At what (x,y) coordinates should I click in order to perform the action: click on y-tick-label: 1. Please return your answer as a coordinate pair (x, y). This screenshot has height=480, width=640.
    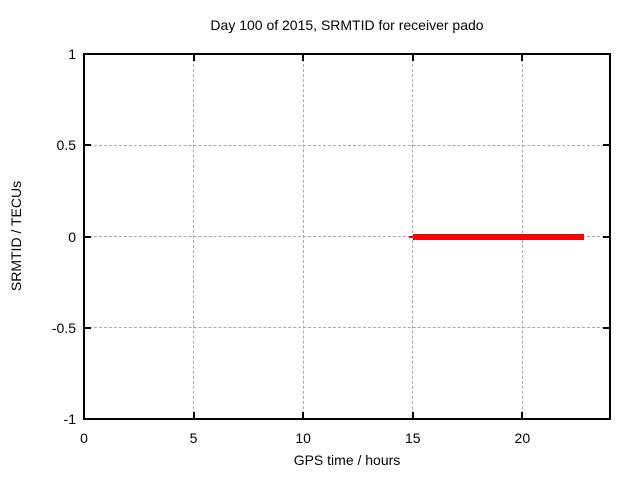
    Looking at the image, I should click on (72, 54).